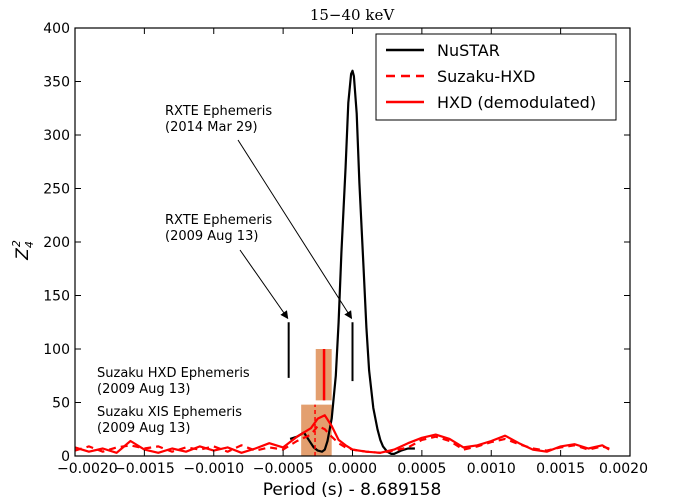 This screenshot has width=673, height=502. I want to click on annotation-1-line2: (2009 Aug 13), so click(211, 236).